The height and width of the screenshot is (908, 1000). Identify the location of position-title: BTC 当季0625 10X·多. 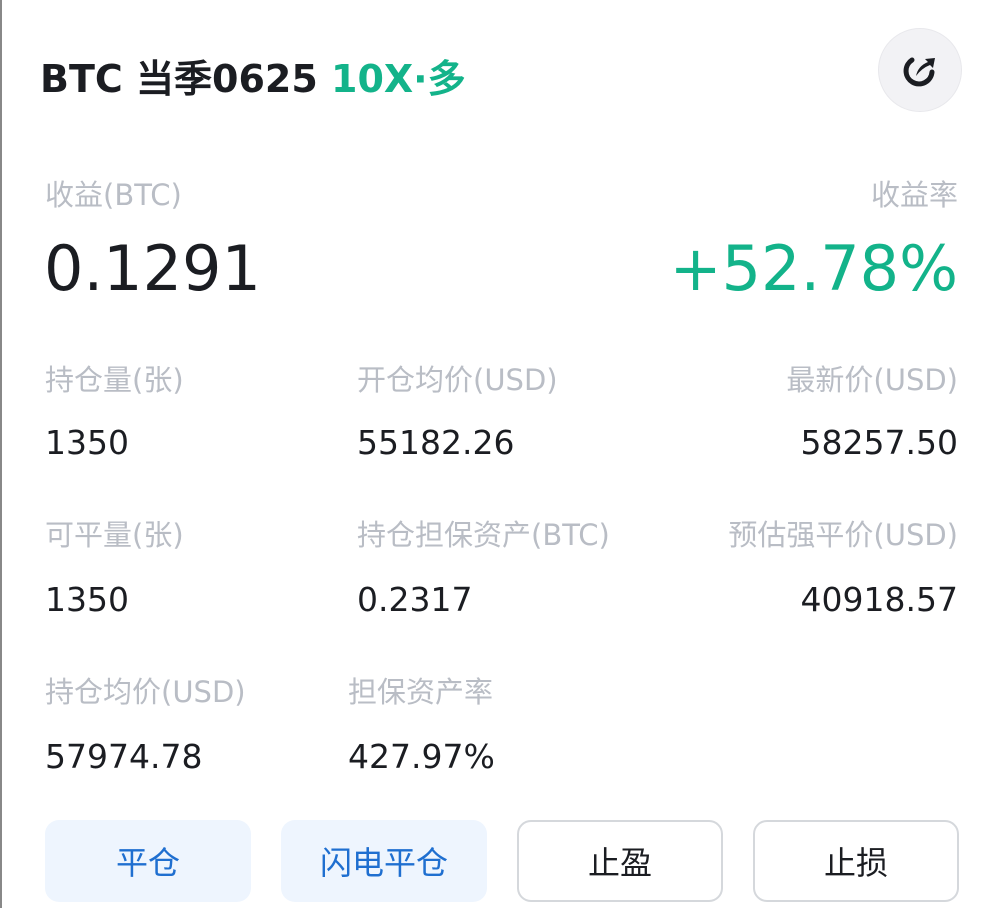
(253, 75).